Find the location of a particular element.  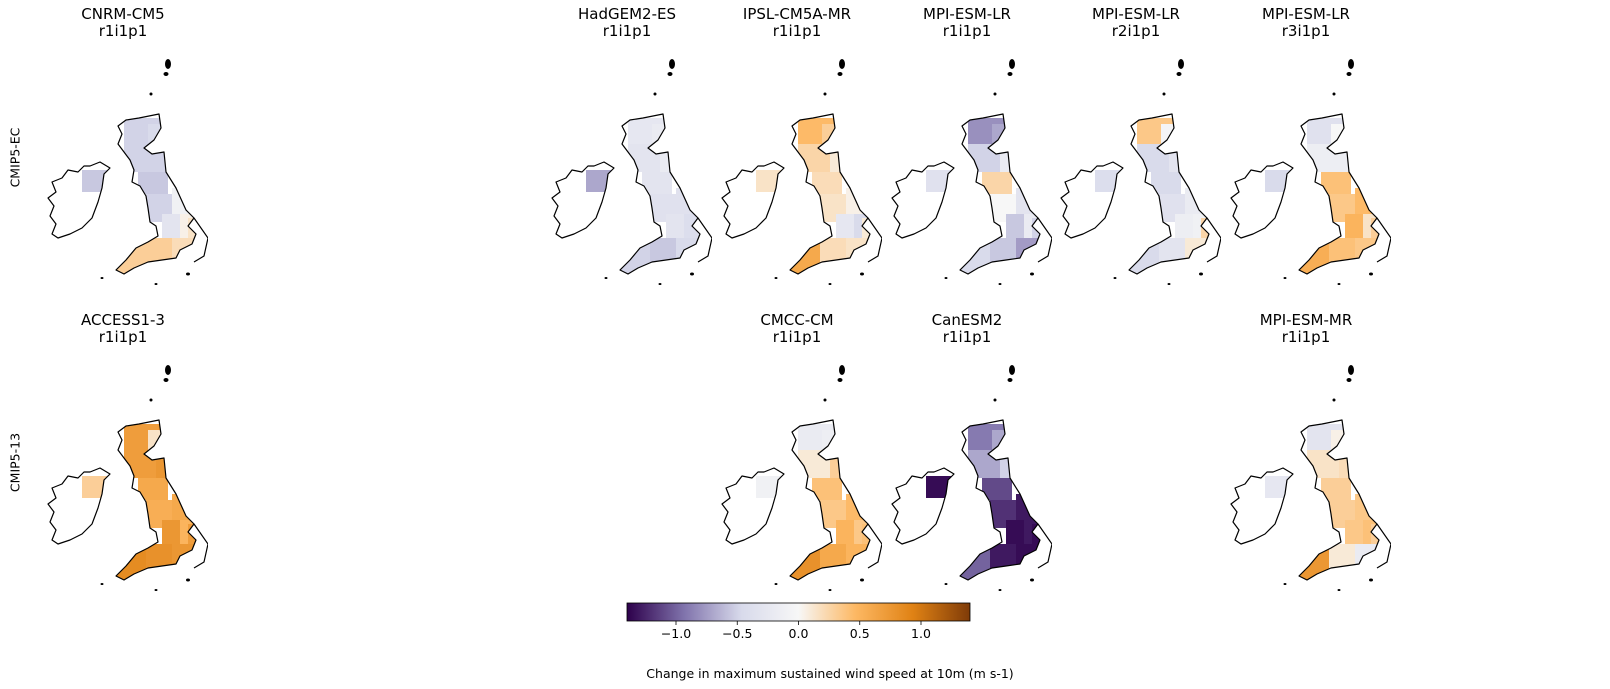

colorbar-tick-label: −1.0 is located at coordinates (676, 633).